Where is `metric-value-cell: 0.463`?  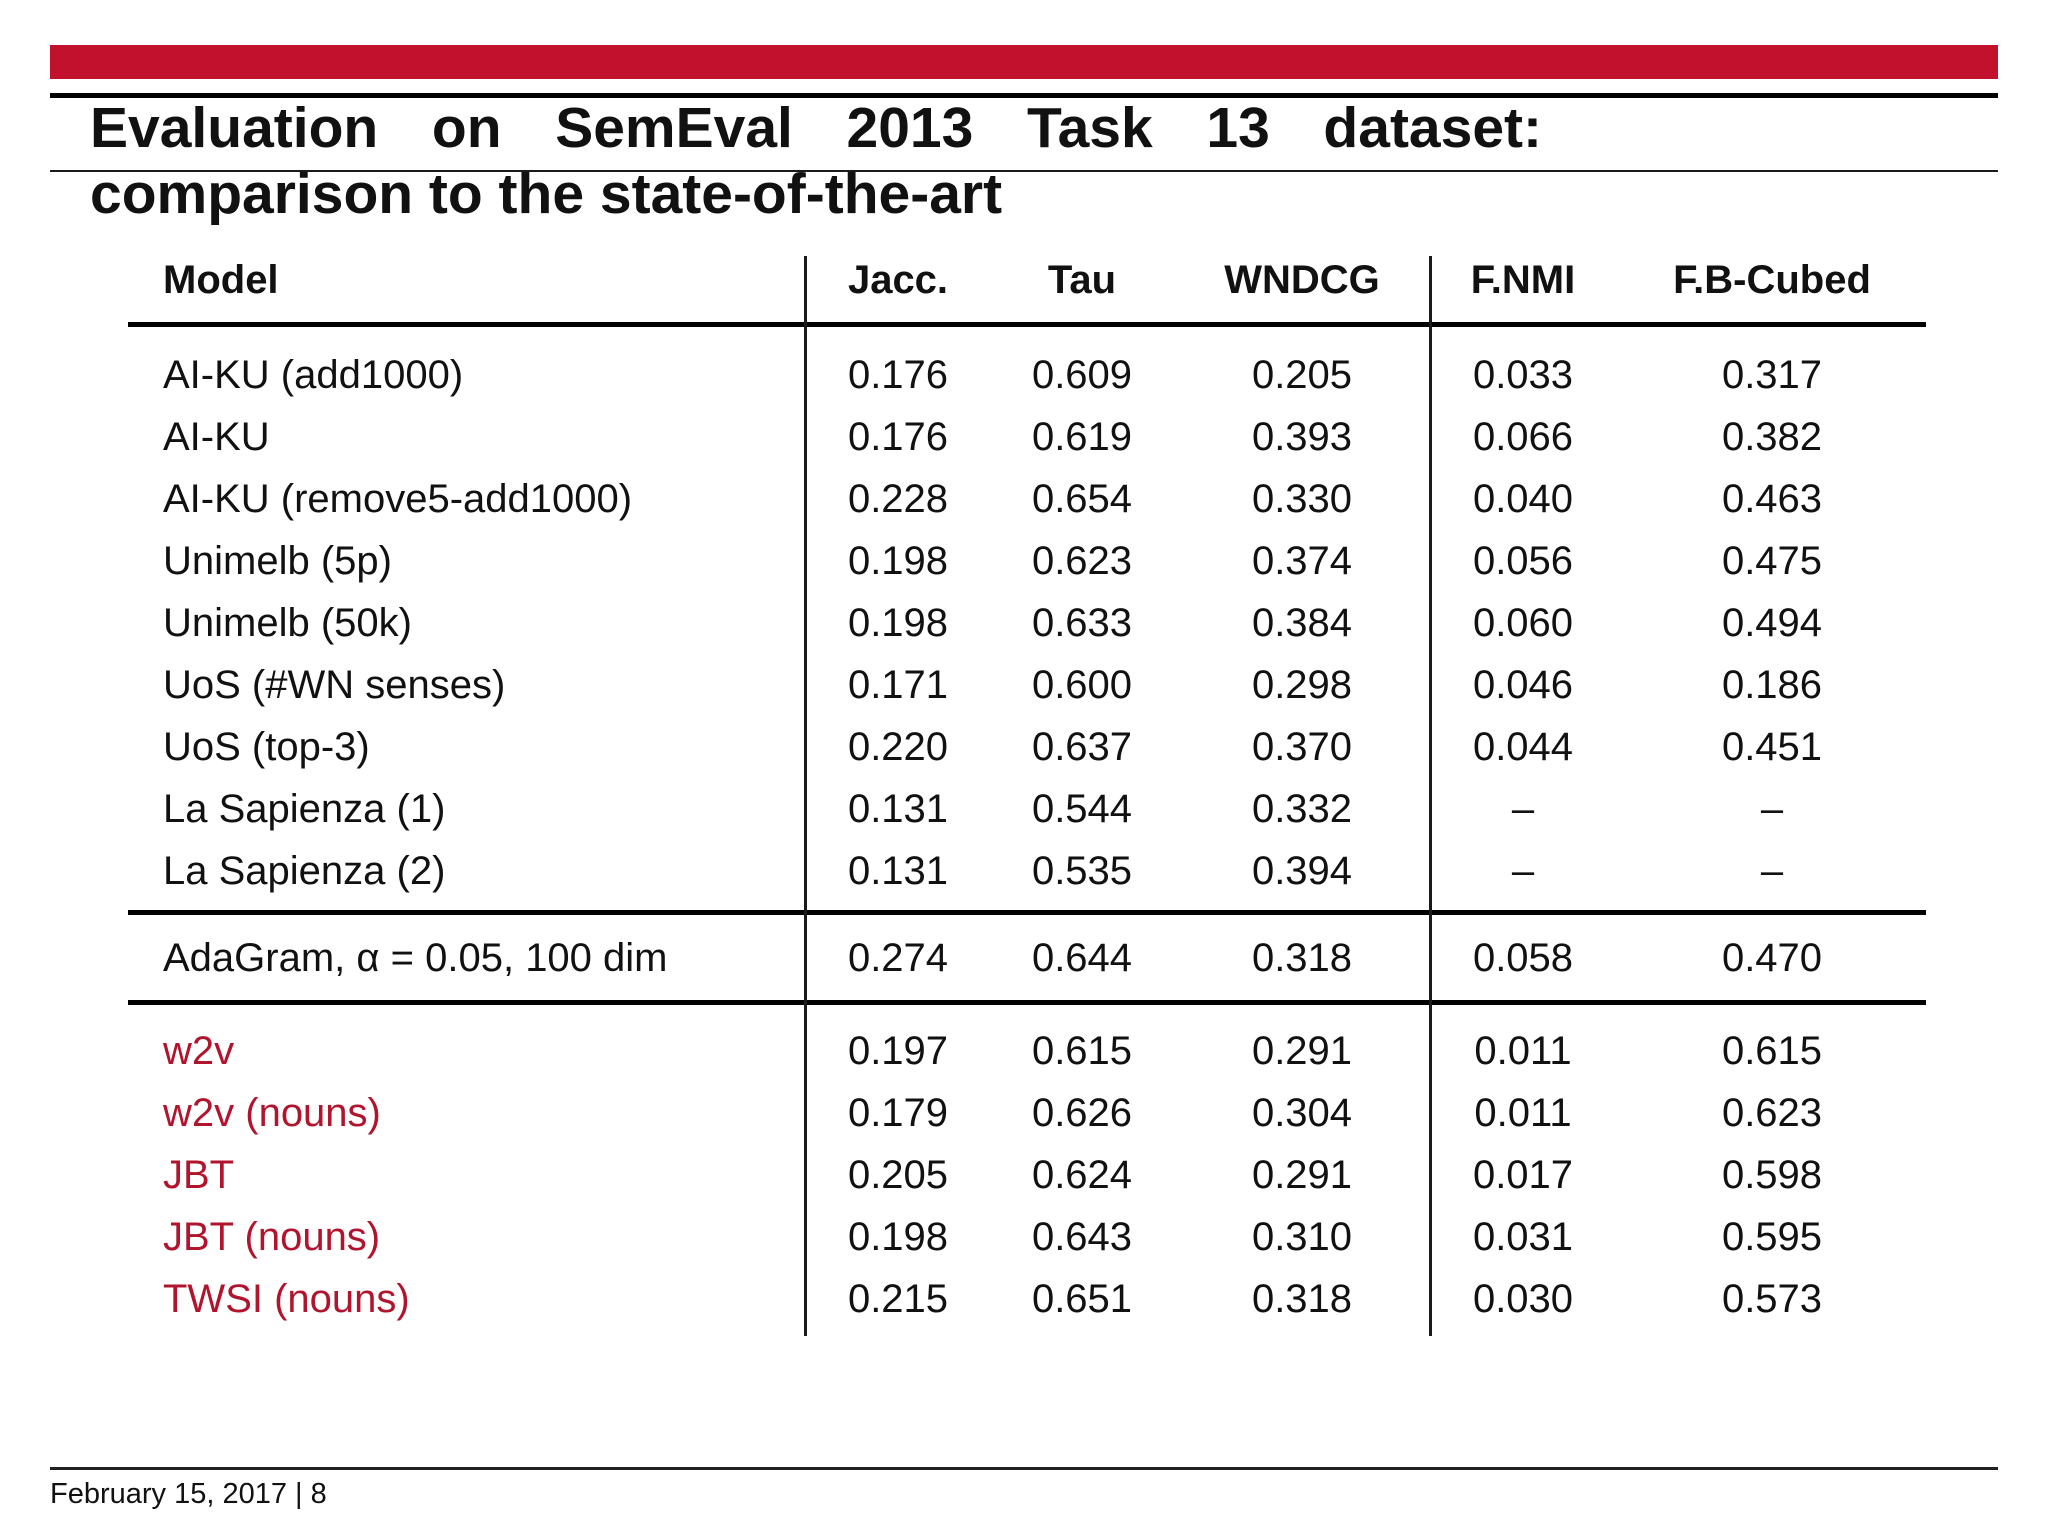 metric-value-cell: 0.463 is located at coordinates (1772, 499).